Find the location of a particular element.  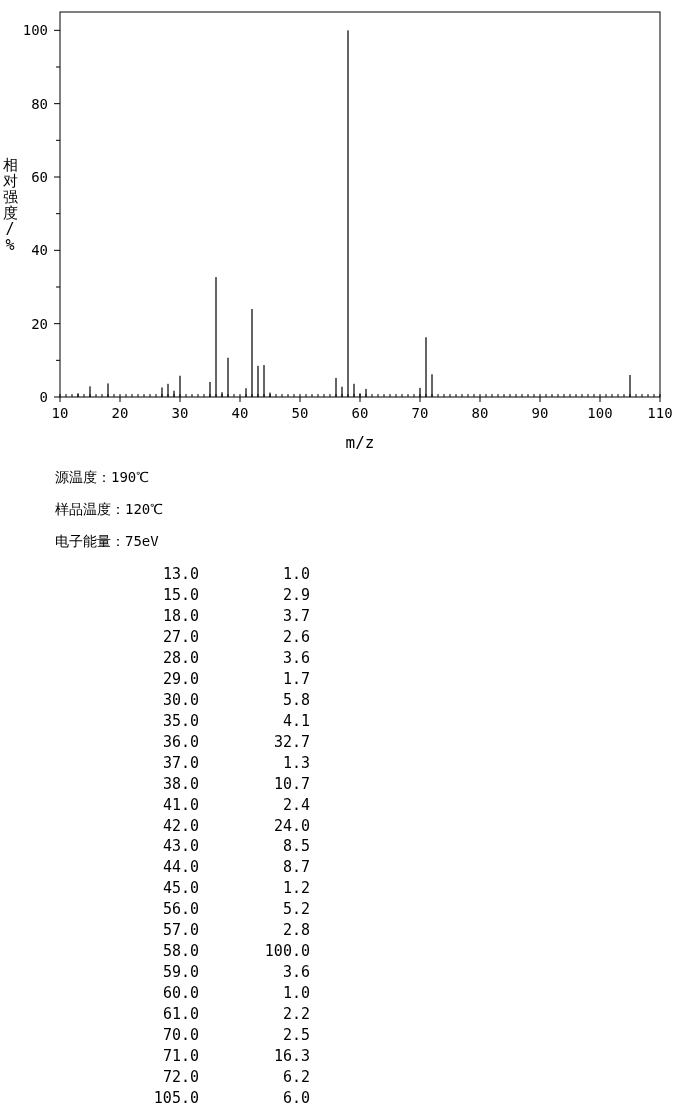

x-tick-label: 10 is located at coordinates (60, 413).